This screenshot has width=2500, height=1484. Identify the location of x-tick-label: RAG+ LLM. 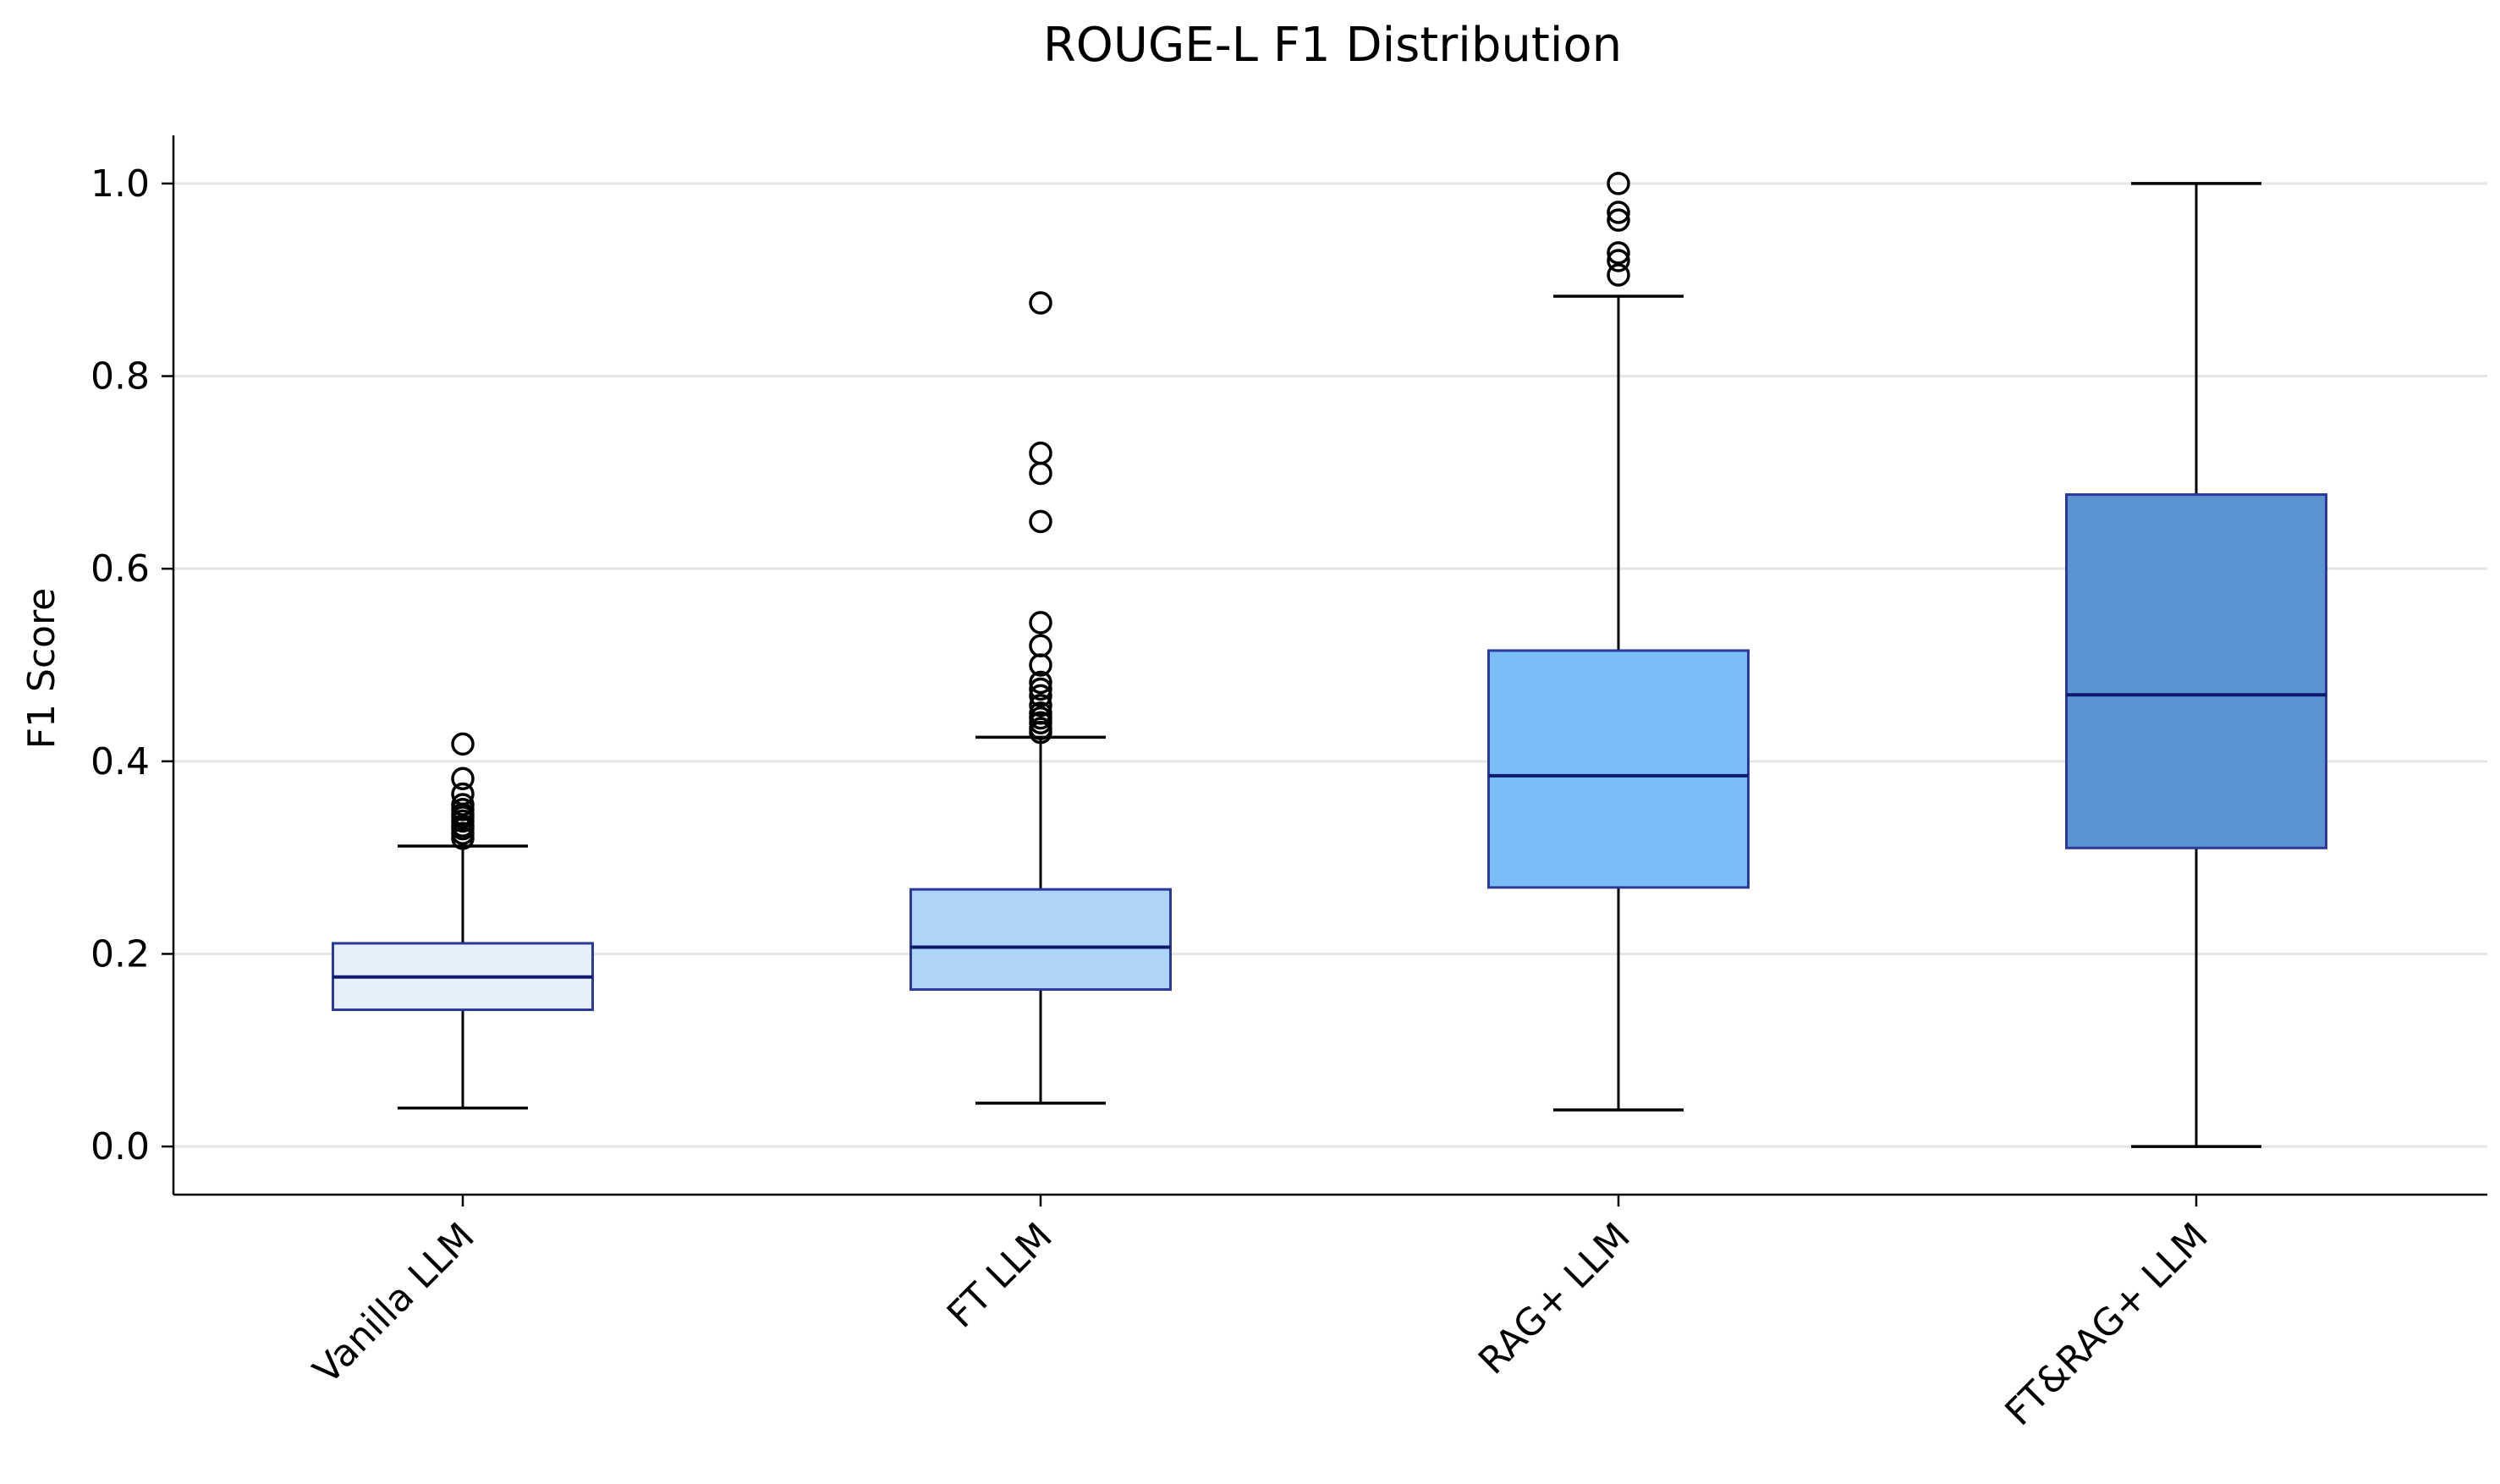
(1554, 1299).